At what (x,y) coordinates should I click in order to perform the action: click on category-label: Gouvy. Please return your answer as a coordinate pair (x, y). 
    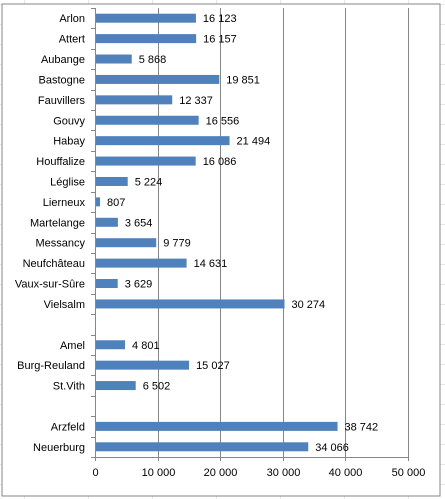
    Looking at the image, I should click on (69, 121).